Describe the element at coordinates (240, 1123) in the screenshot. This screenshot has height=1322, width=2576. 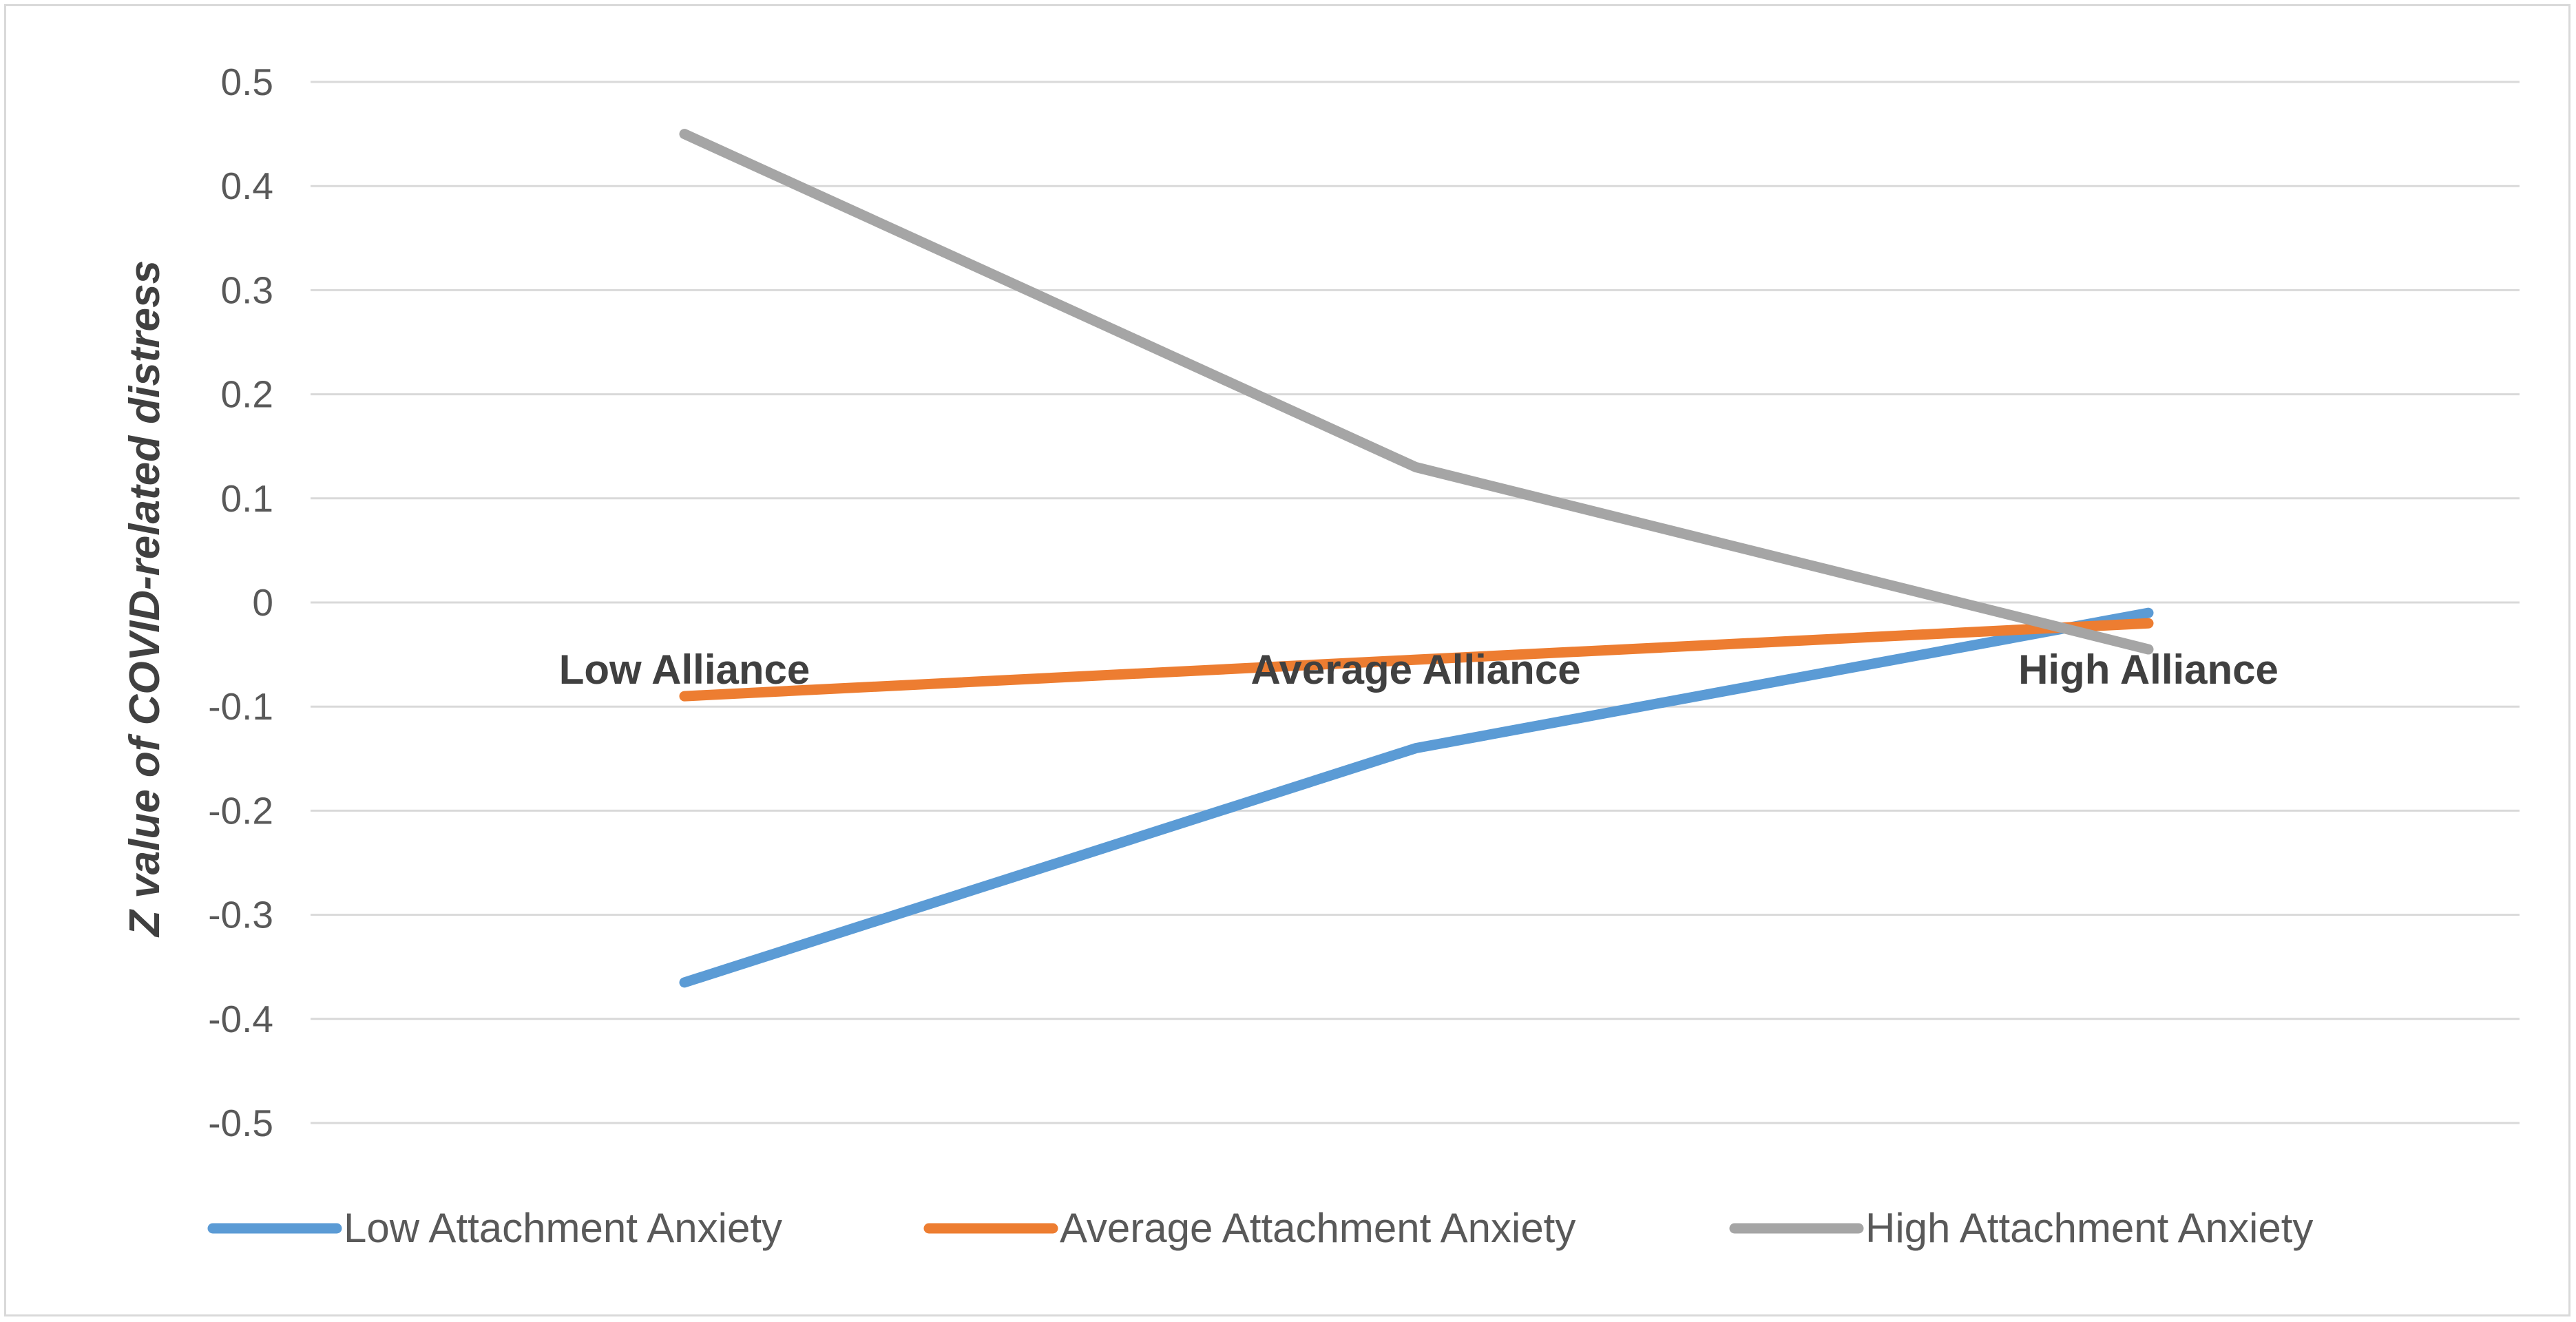
I see `y-tick-label: -0.5` at that location.